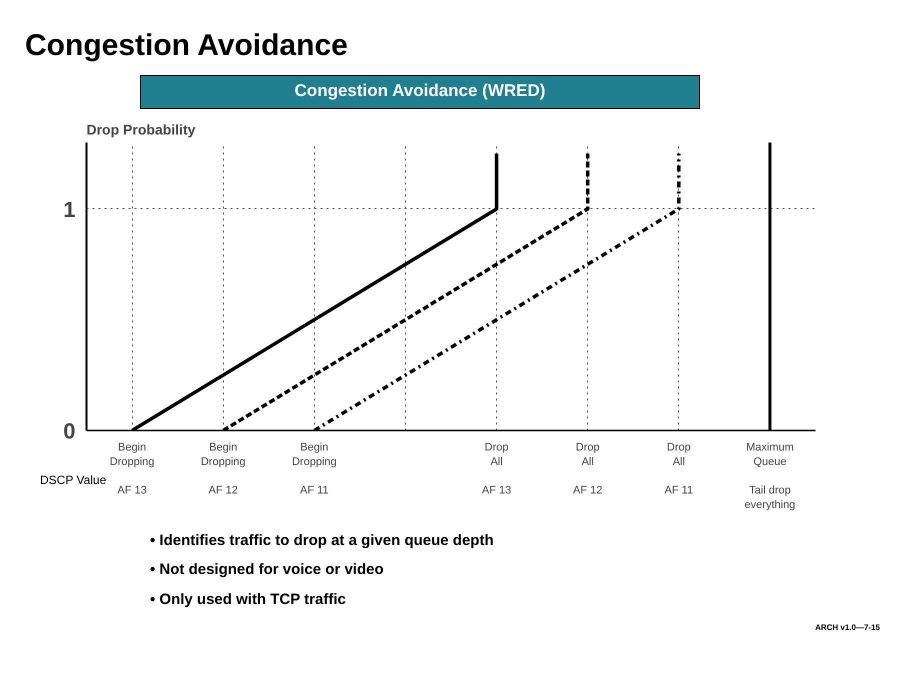  Describe the element at coordinates (847, 628) in the screenshot. I see `text: ARCH v1.0—7-15` at that location.